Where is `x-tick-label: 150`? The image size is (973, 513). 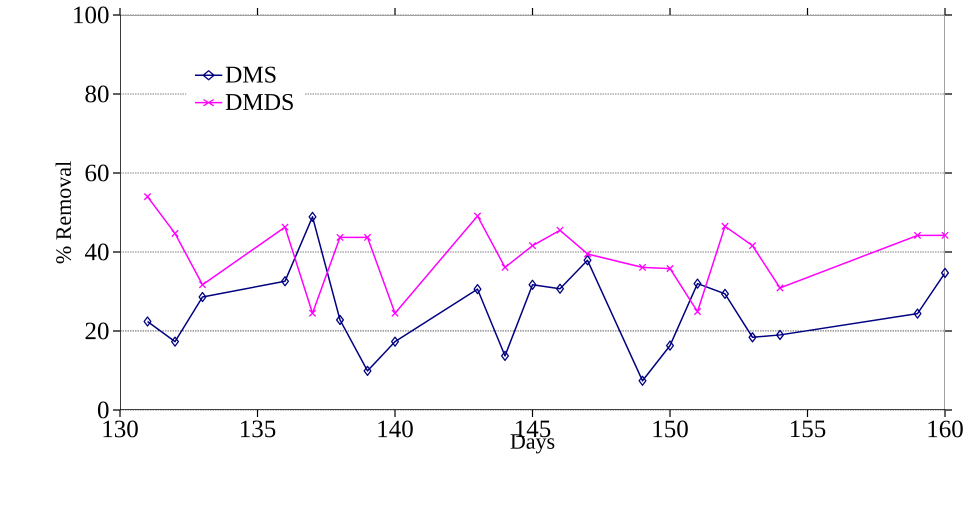 x-tick-label: 150 is located at coordinates (670, 429).